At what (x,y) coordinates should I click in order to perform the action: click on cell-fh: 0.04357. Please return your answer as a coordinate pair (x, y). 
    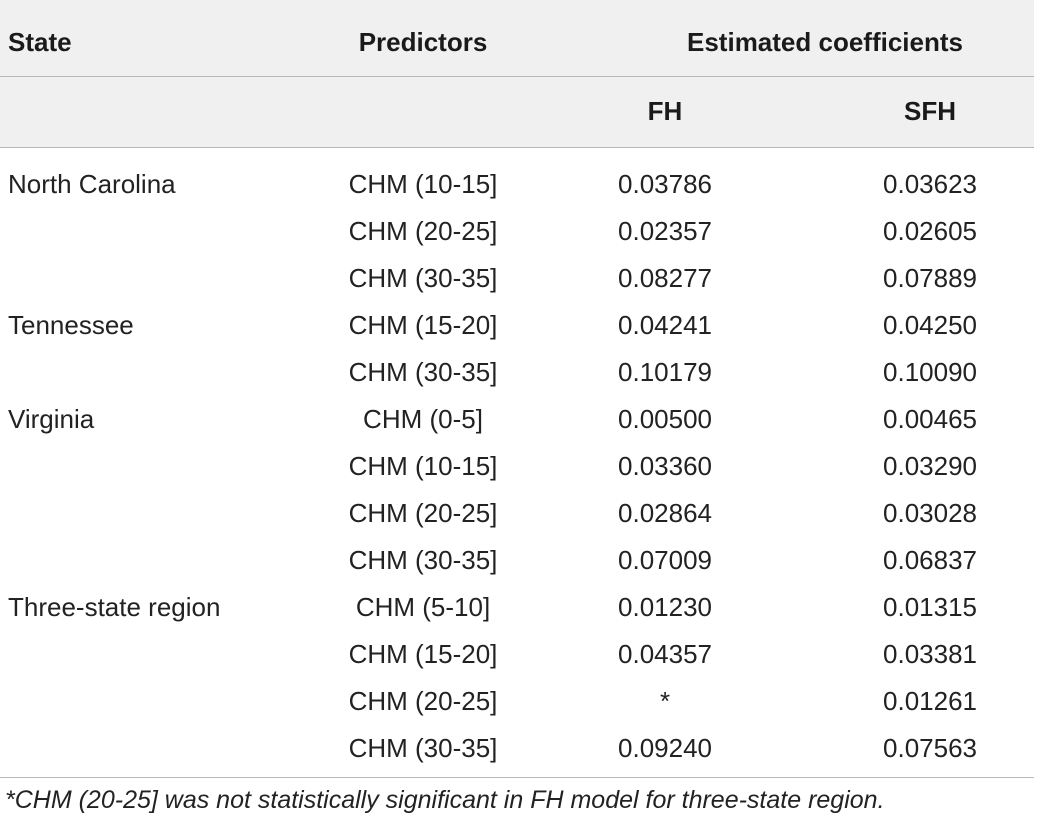
    Looking at the image, I should click on (665, 654).